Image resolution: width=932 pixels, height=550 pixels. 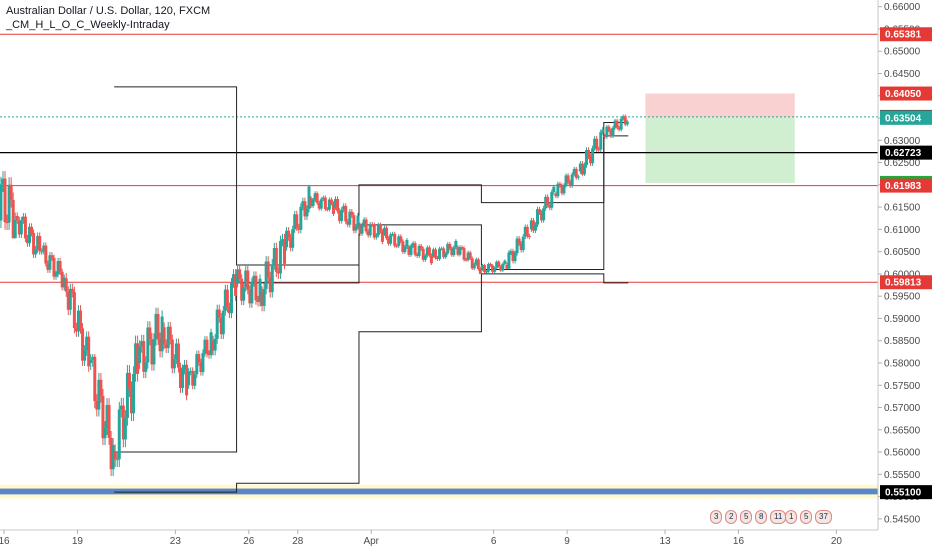 What do you see at coordinates (716, 517) in the screenshot?
I see `economic-event-badge: 3` at bounding box center [716, 517].